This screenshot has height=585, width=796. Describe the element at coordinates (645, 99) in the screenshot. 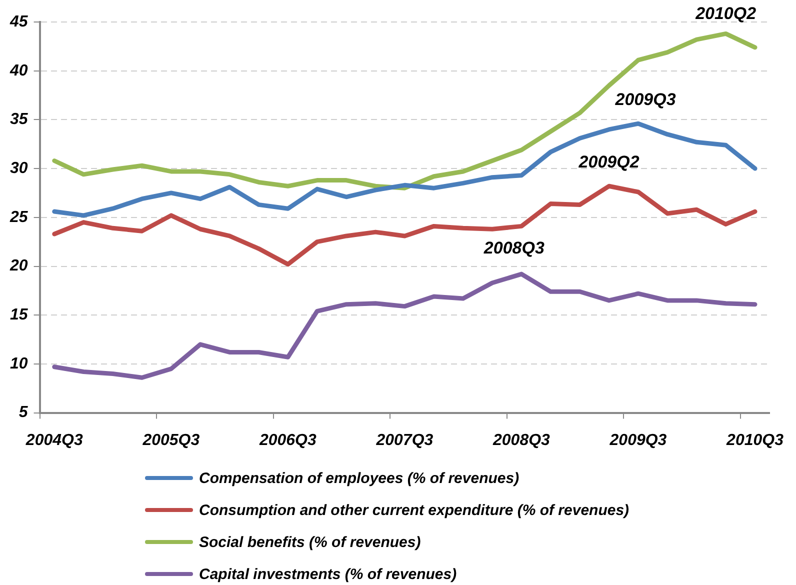

I see `annotation: 2009Q3` at that location.